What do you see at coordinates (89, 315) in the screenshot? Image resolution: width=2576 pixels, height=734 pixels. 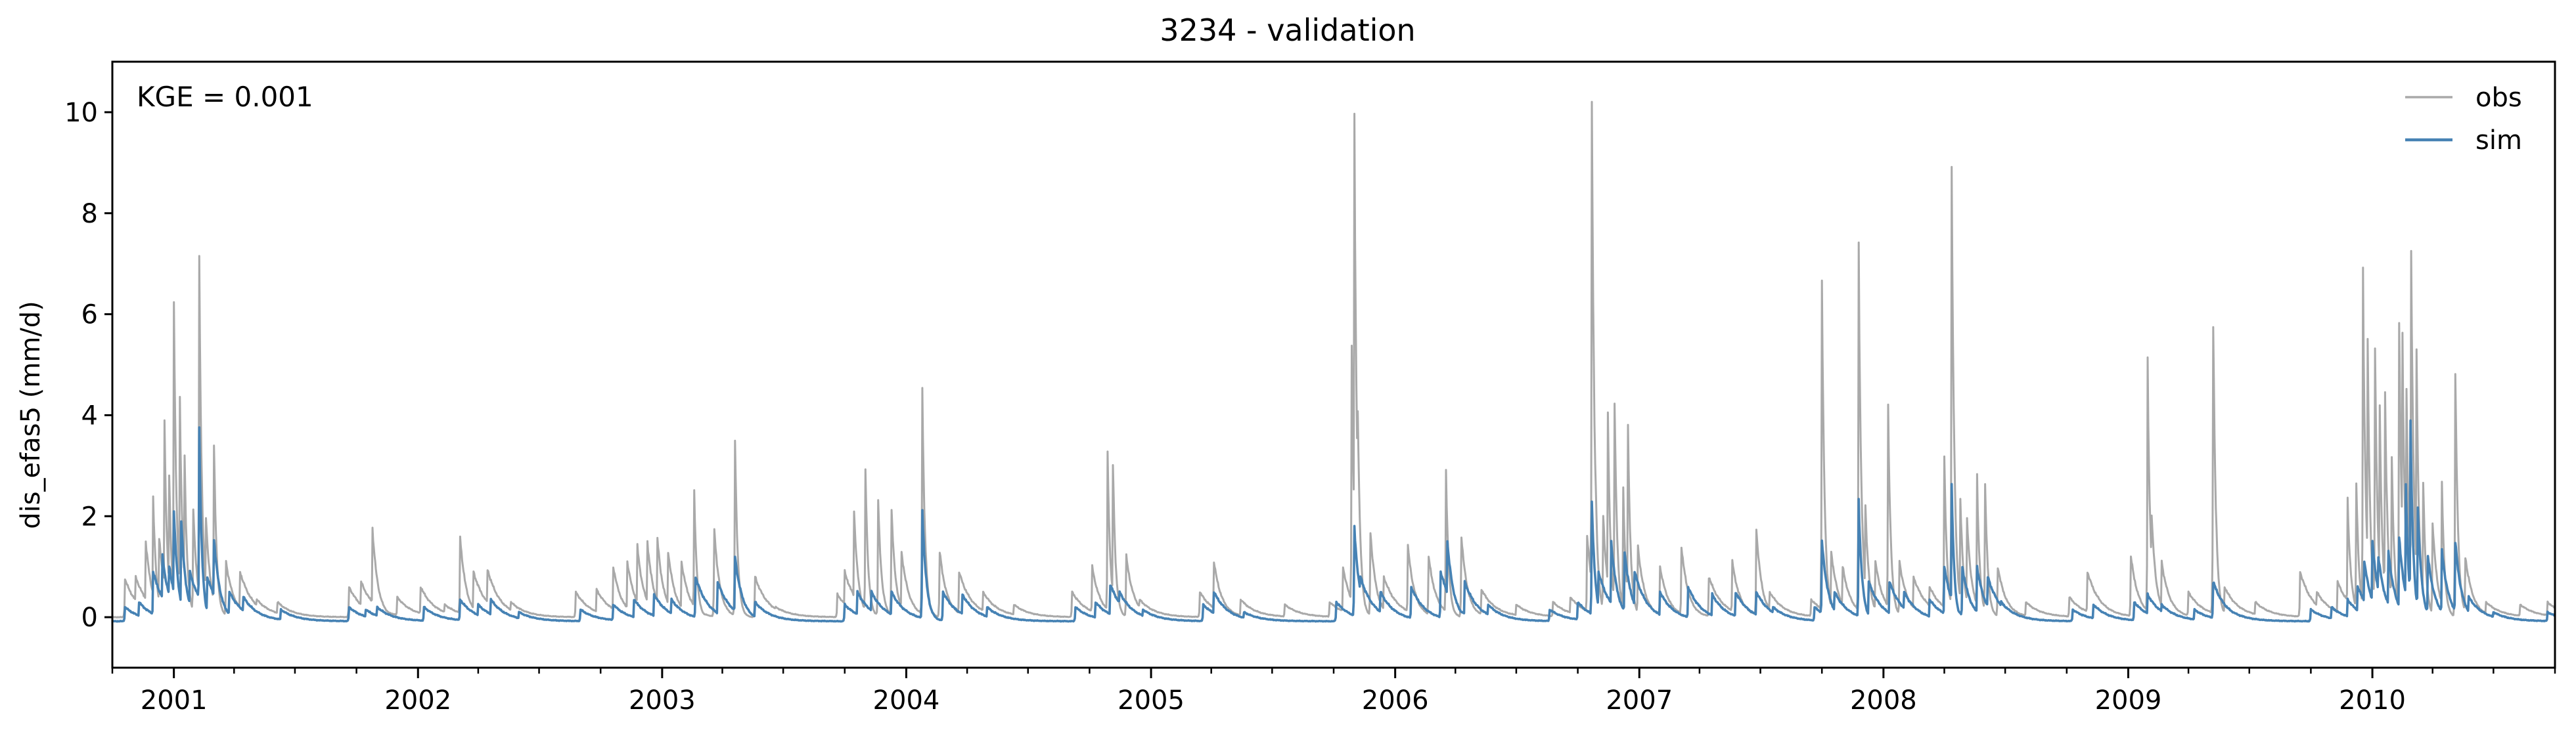 I see `y-tick-label: 6` at bounding box center [89, 315].